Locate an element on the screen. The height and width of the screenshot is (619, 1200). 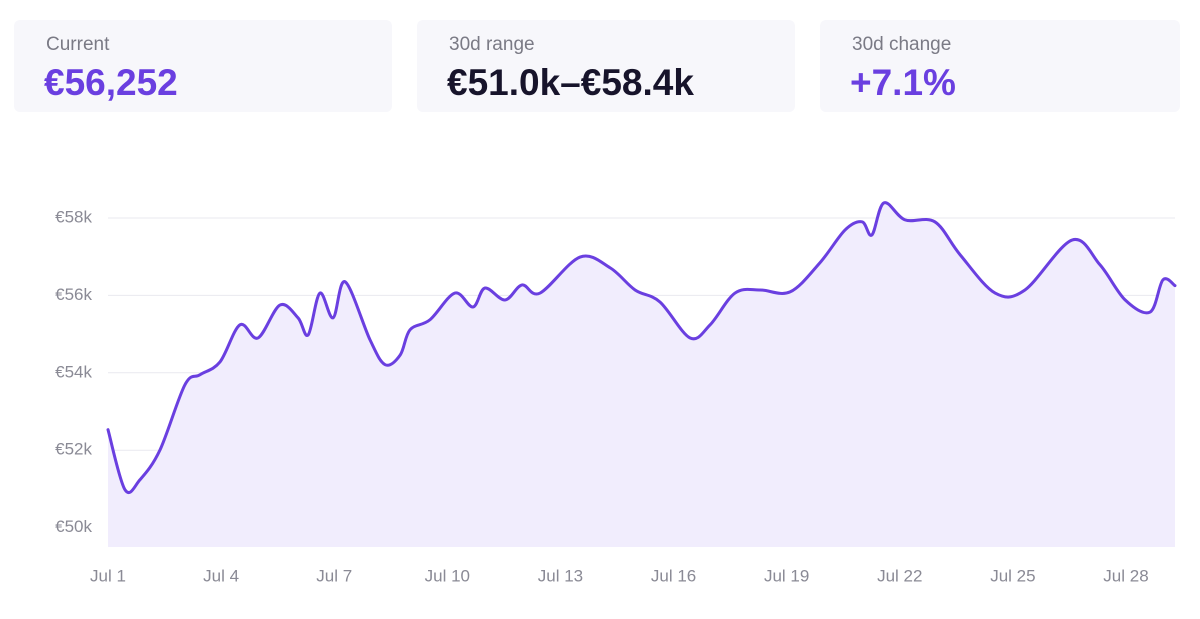
x-tick-label: Jul 25 is located at coordinates (1012, 575).